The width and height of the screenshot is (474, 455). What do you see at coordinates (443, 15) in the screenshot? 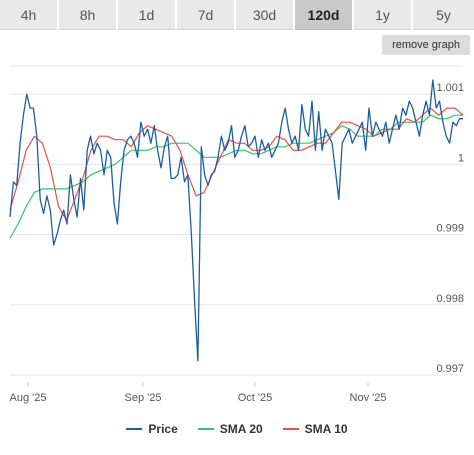
I see `tab-5y: 5y` at bounding box center [443, 15].